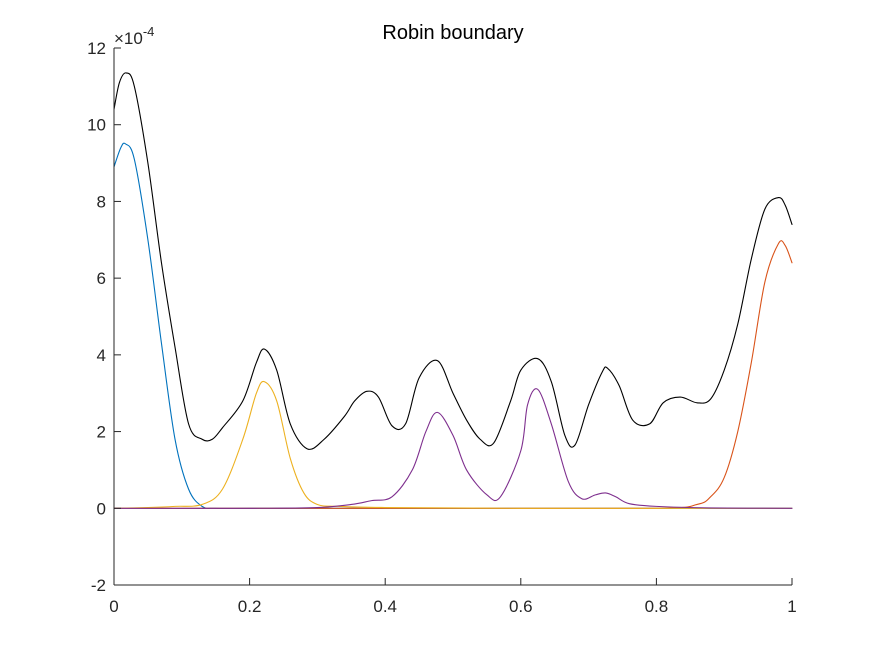 This screenshot has width=875, height=656. Describe the element at coordinates (113, 606) in the screenshot. I see `x-tick-label-0: 0` at that location.